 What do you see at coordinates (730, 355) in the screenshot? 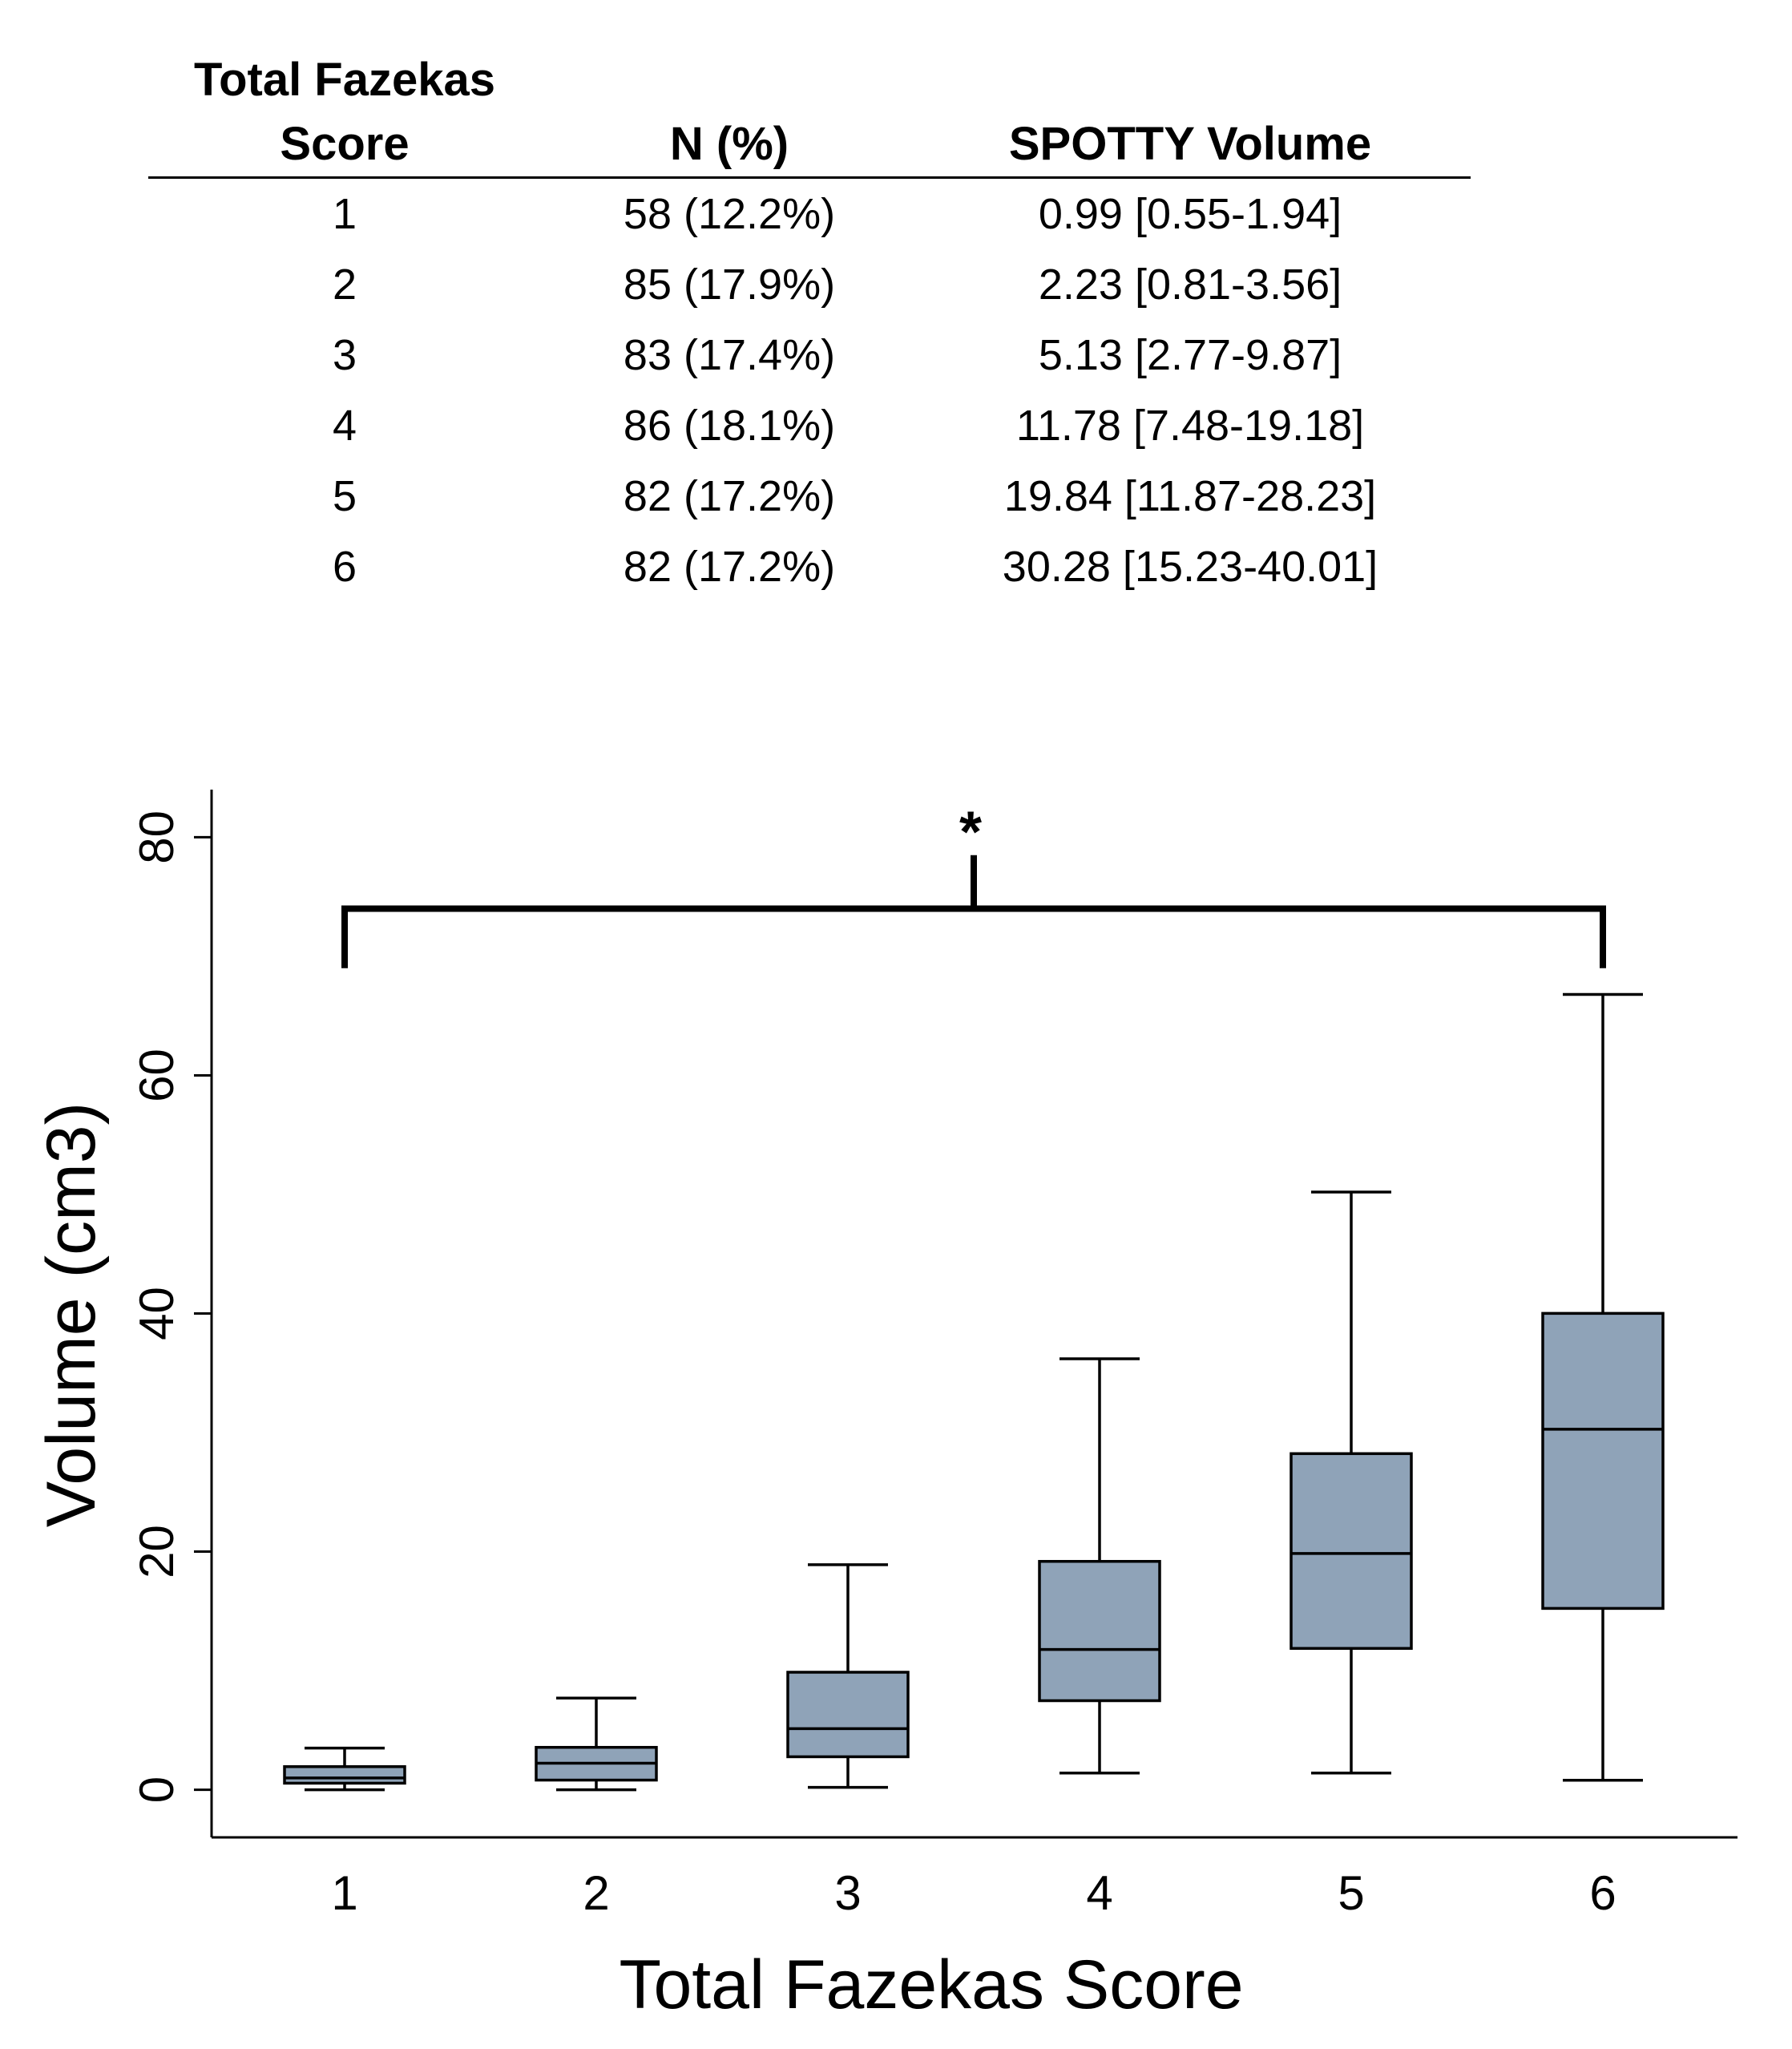
I see `cell-n: 83 (17.4%)` at bounding box center [730, 355].